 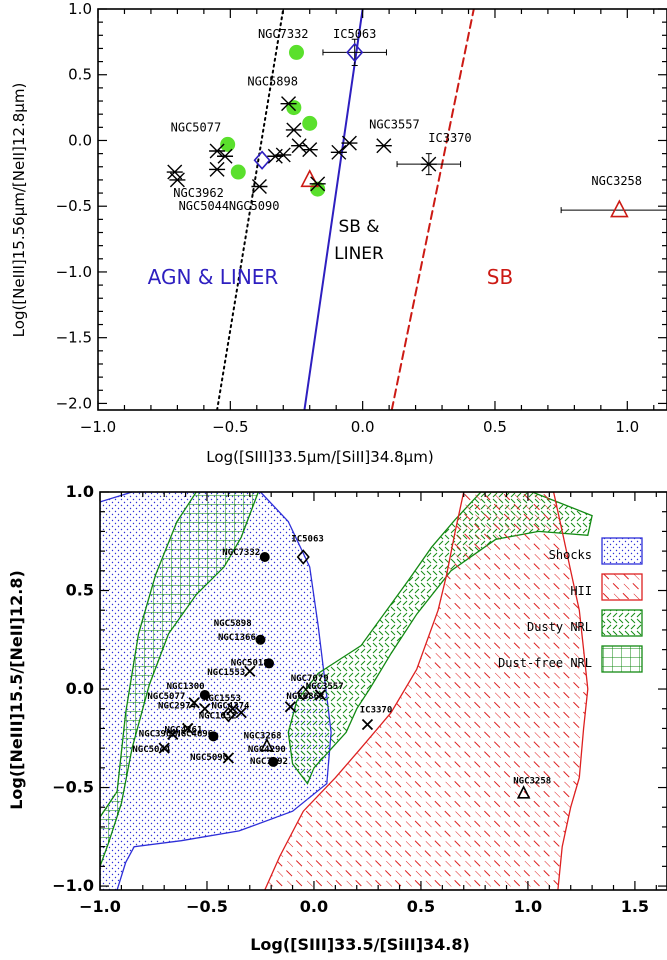 I want to click on bottom-y-axis-label: Log([NeIII]15.5/[NeII]12.8), so click(x=16, y=690).